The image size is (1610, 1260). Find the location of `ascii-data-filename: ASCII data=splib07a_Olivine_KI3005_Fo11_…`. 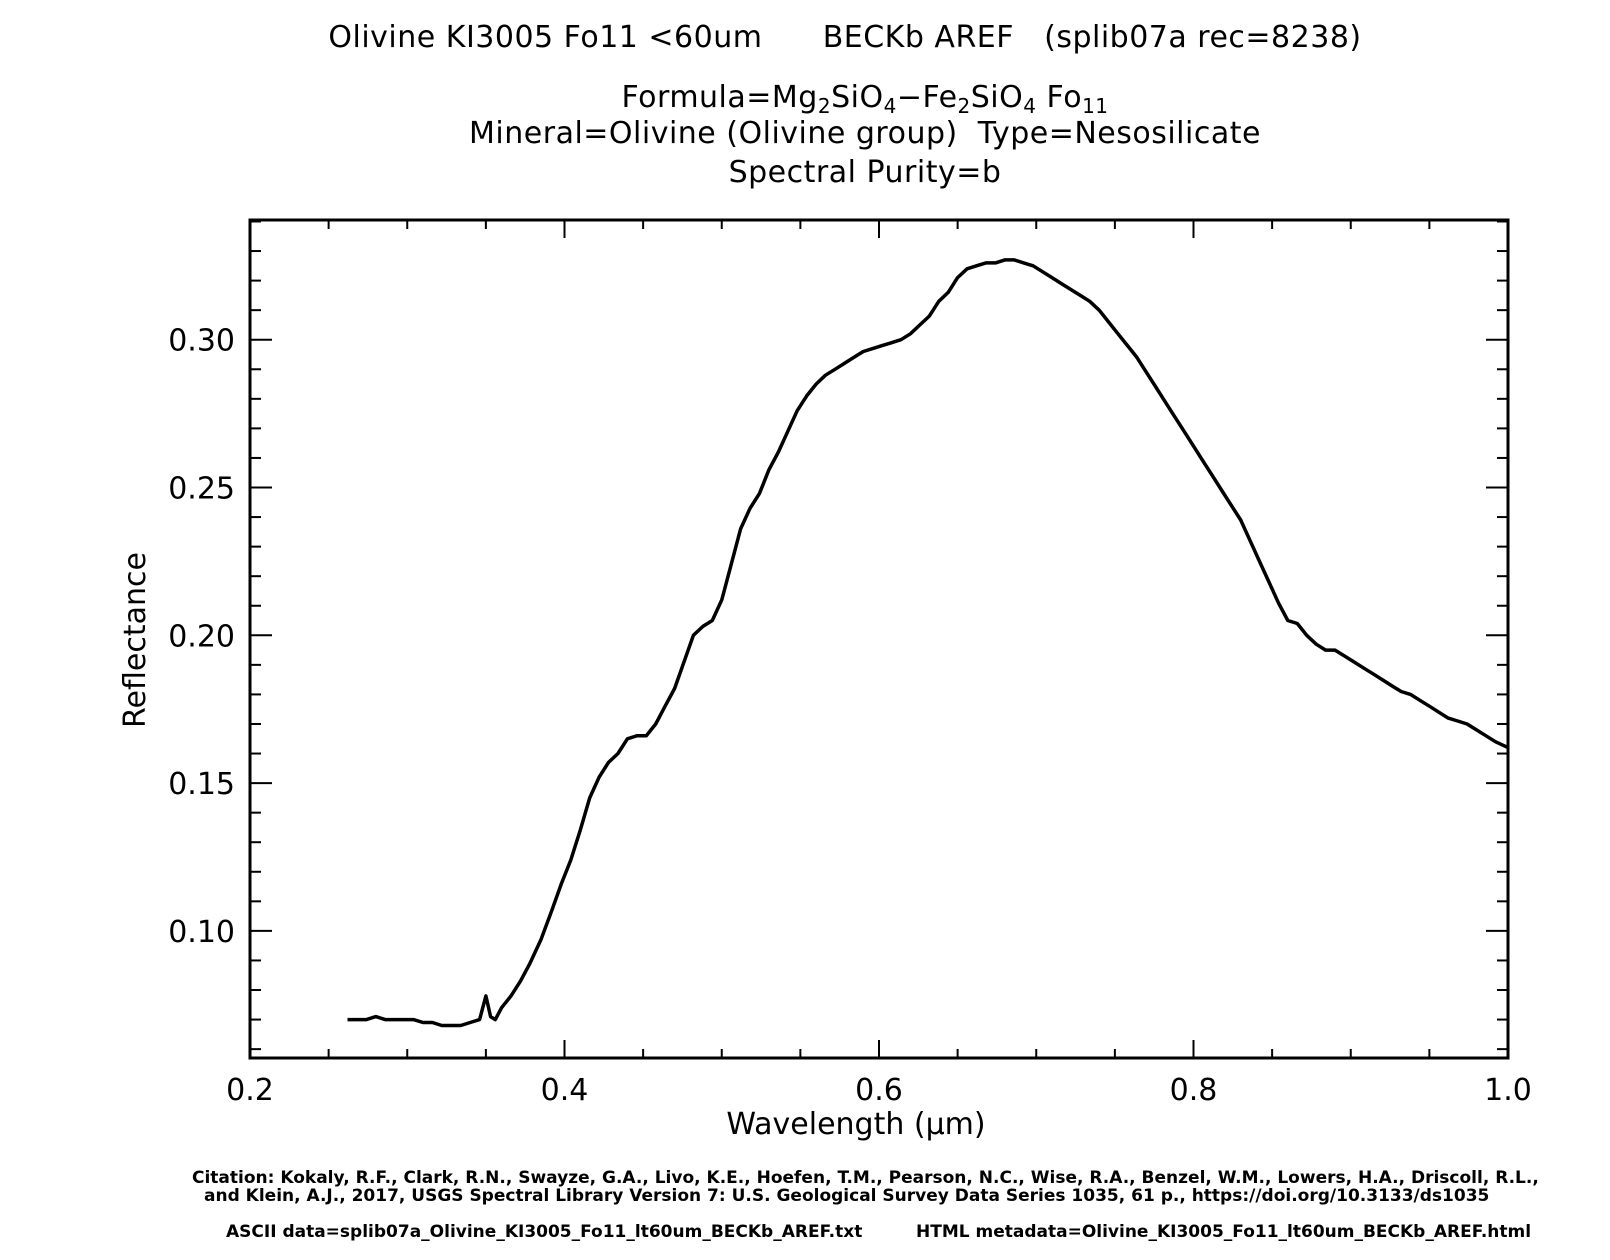

ascii-data-filename: ASCII data=splib07a_Olivine_KI3005_Fo11_… is located at coordinates (544, 1232).